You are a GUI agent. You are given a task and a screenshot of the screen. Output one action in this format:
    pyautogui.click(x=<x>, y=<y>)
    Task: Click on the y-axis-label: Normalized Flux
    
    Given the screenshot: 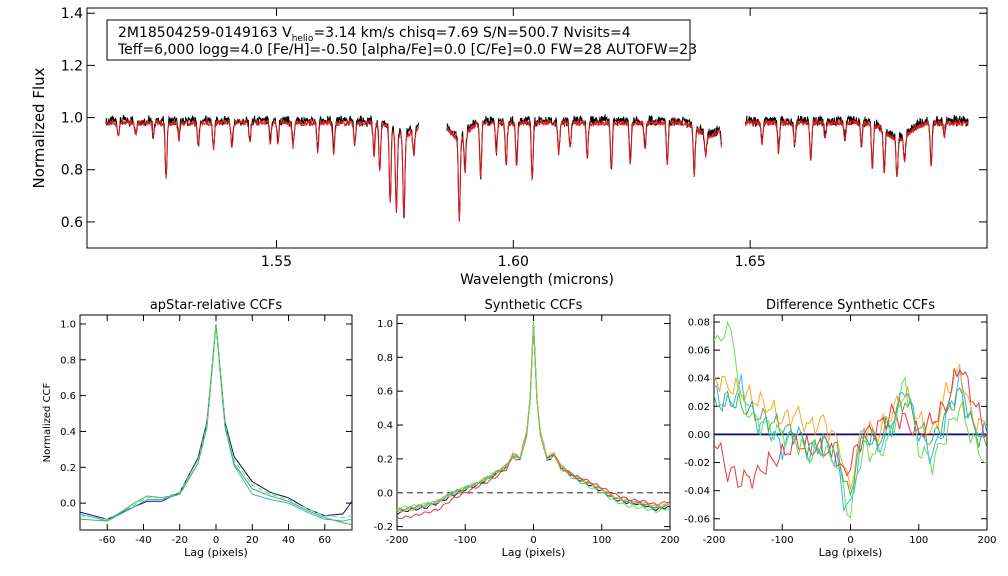 What is the action you would take?
    pyautogui.click(x=39, y=127)
    